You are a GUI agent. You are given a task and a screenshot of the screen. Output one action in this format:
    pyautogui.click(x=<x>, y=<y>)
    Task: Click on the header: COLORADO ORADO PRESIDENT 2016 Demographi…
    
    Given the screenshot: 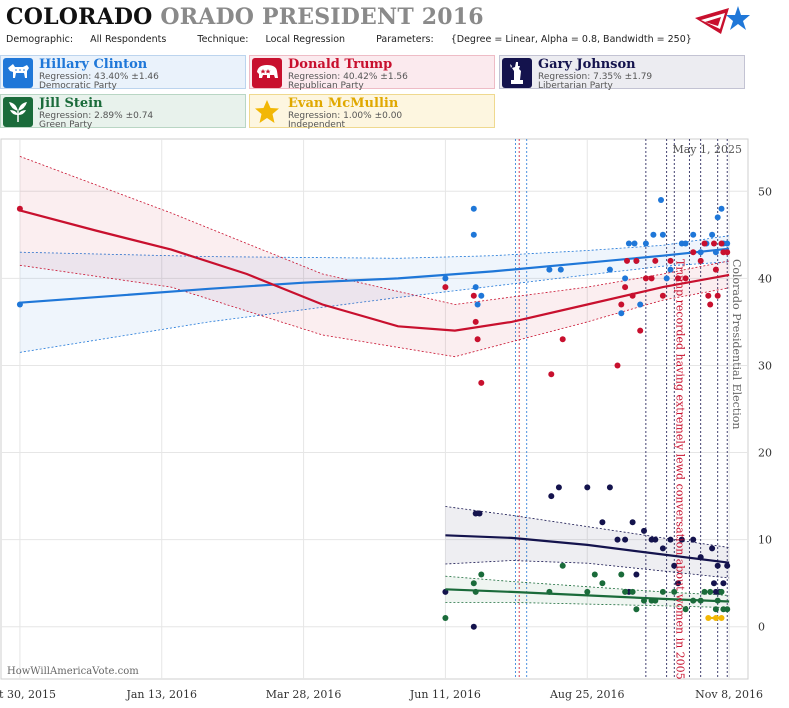 What is the action you would take?
    pyautogui.click(x=394, y=25)
    